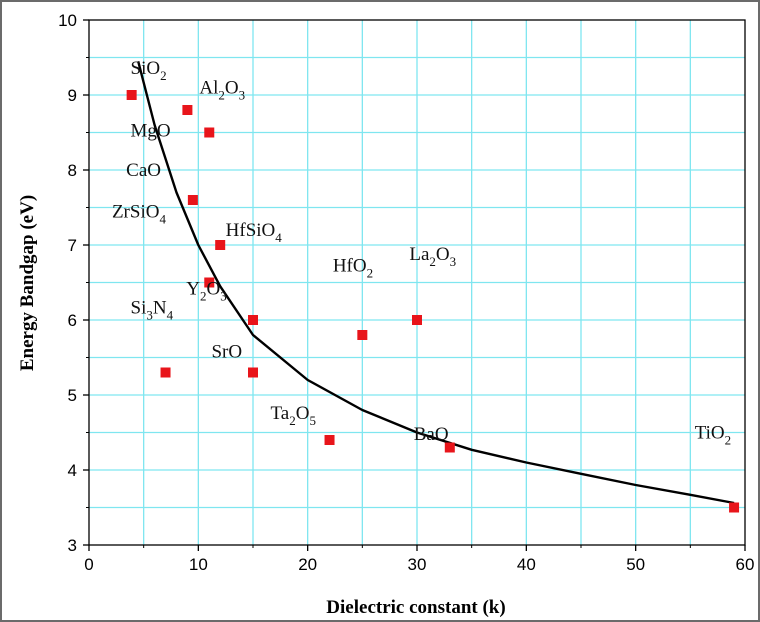 The image size is (760, 622). What do you see at coordinates (222, 90) in the screenshot?
I see `point-annotation: Al2O3` at bounding box center [222, 90].